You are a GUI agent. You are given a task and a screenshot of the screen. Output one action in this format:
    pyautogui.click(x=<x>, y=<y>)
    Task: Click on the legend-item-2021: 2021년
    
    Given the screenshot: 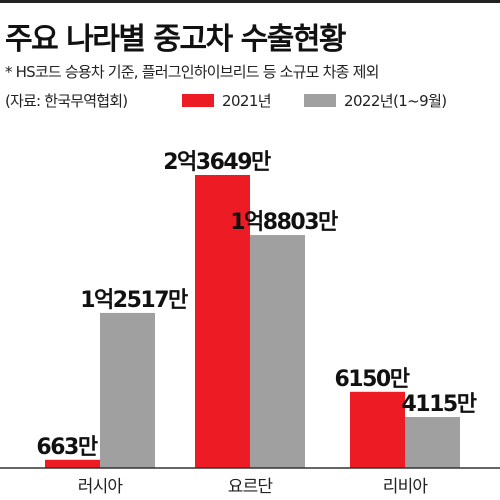 What is the action you would take?
    pyautogui.click(x=227, y=100)
    